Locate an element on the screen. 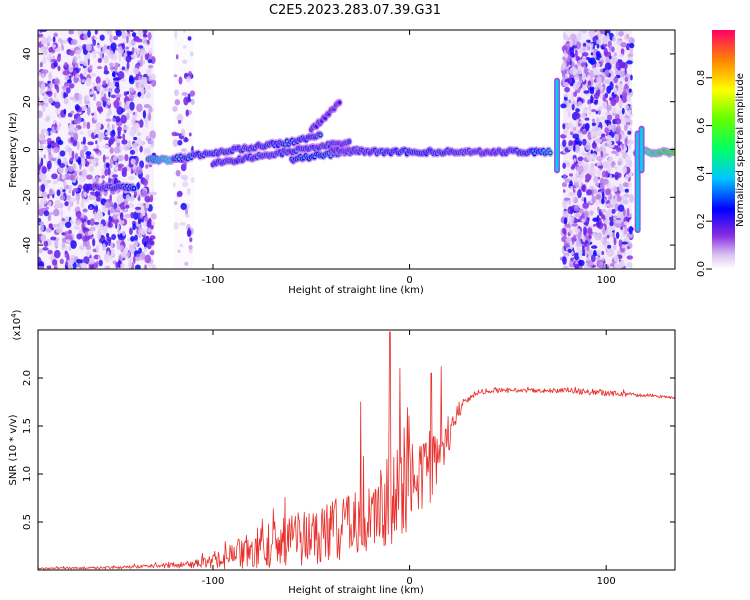 This screenshot has width=750, height=600. spike-core is located at coordinates (557, 125).